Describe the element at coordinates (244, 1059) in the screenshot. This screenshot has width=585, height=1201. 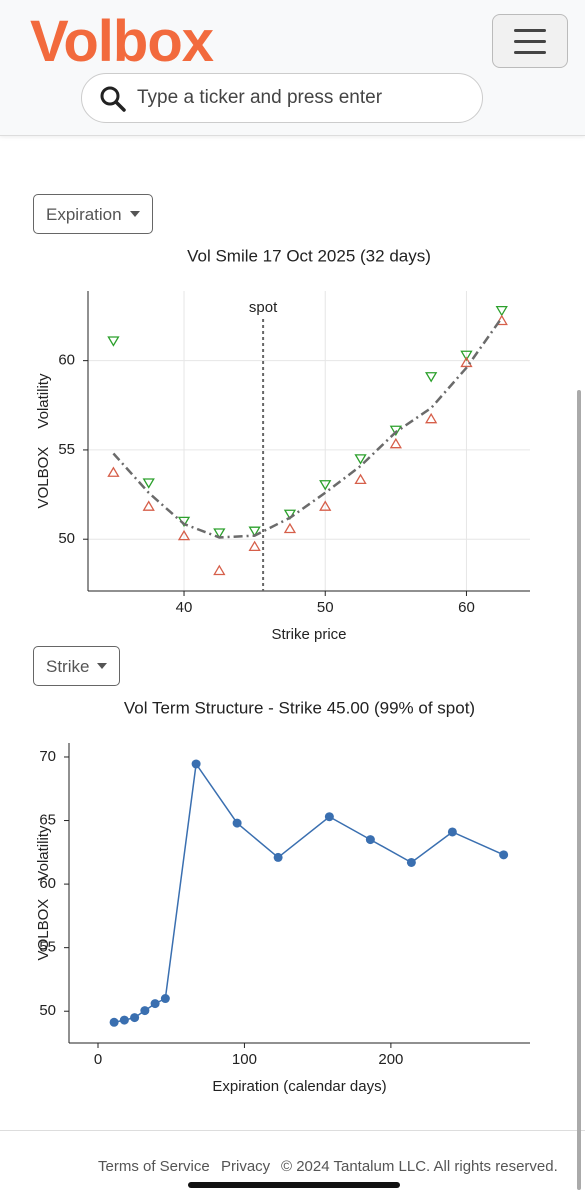
I see `x-tick-label: 100` at that location.